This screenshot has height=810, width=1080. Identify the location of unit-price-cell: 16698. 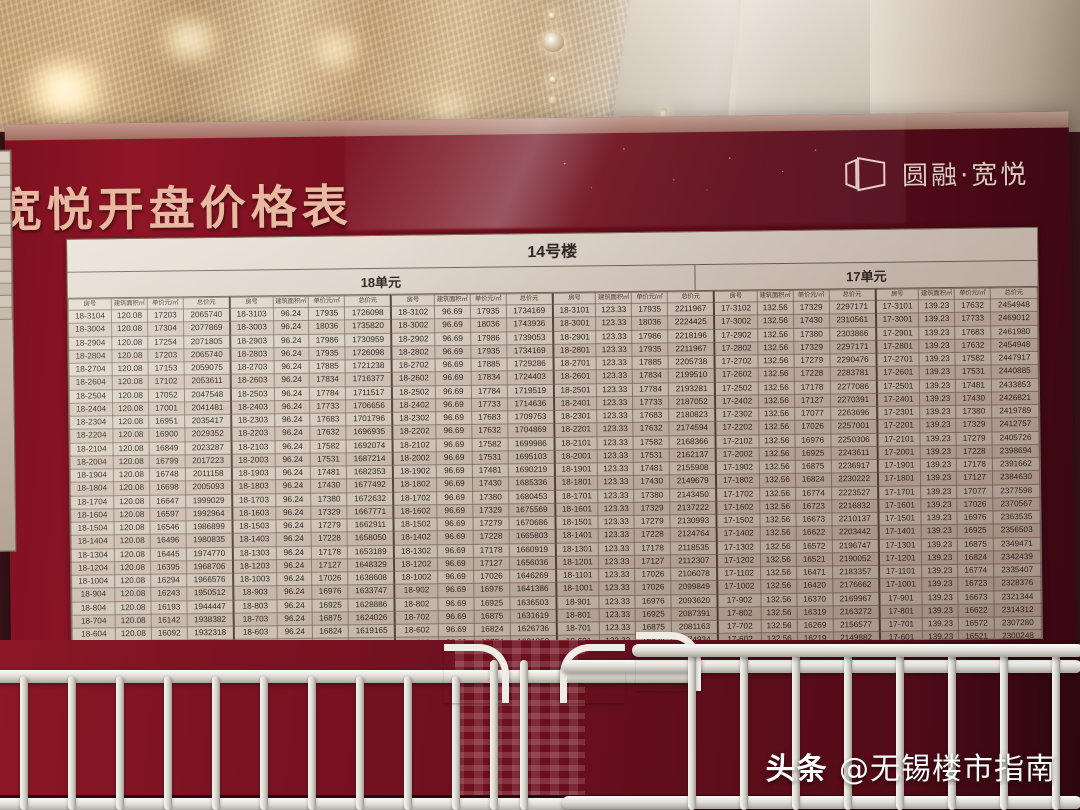
(167, 488).